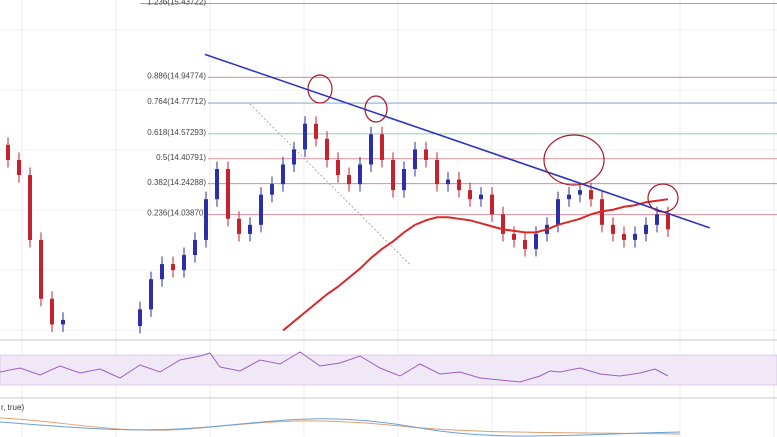 The image size is (777, 437). What do you see at coordinates (176, 182) in the screenshot?
I see `fib-level-label: 0.382(14.24288)` at bounding box center [176, 182].